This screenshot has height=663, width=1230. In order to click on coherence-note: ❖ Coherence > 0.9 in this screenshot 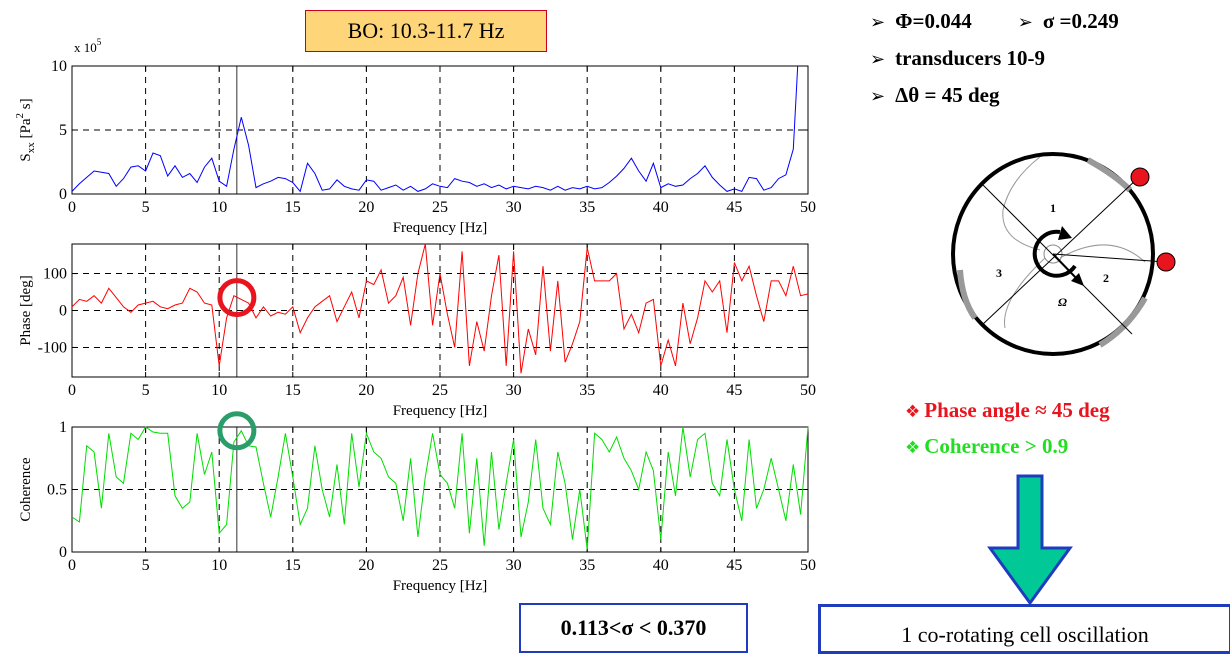, I will do `click(1007, 446)`.